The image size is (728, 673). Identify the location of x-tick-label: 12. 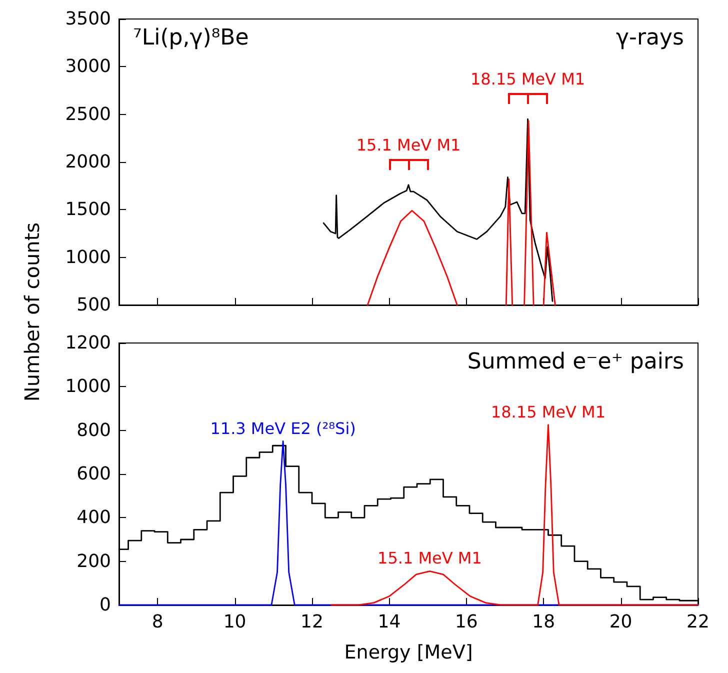
(312, 622).